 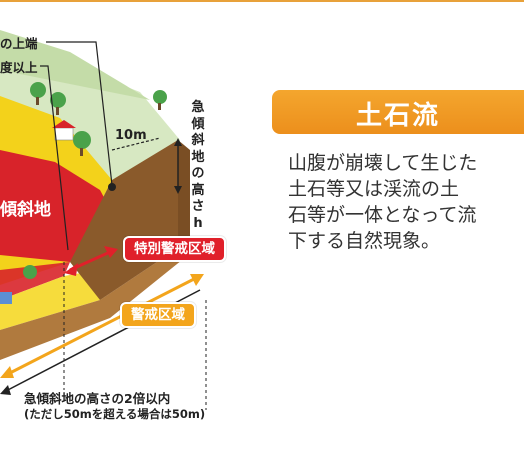 I want to click on description-line: 山腹が崩壊して生じた, so click(x=406, y=163).